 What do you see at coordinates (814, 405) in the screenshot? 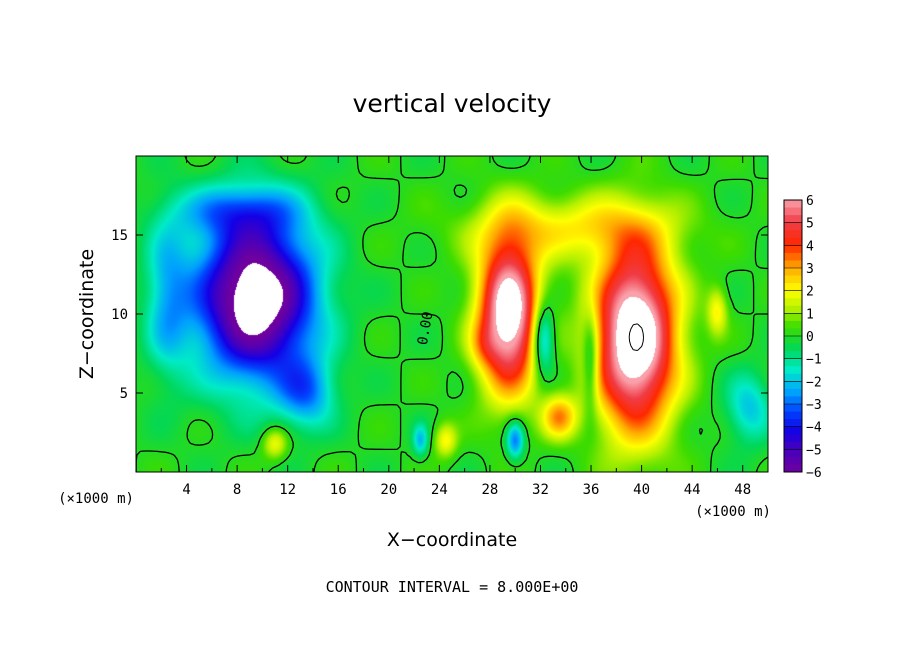
I see `colorbar-label: −3` at bounding box center [814, 405].